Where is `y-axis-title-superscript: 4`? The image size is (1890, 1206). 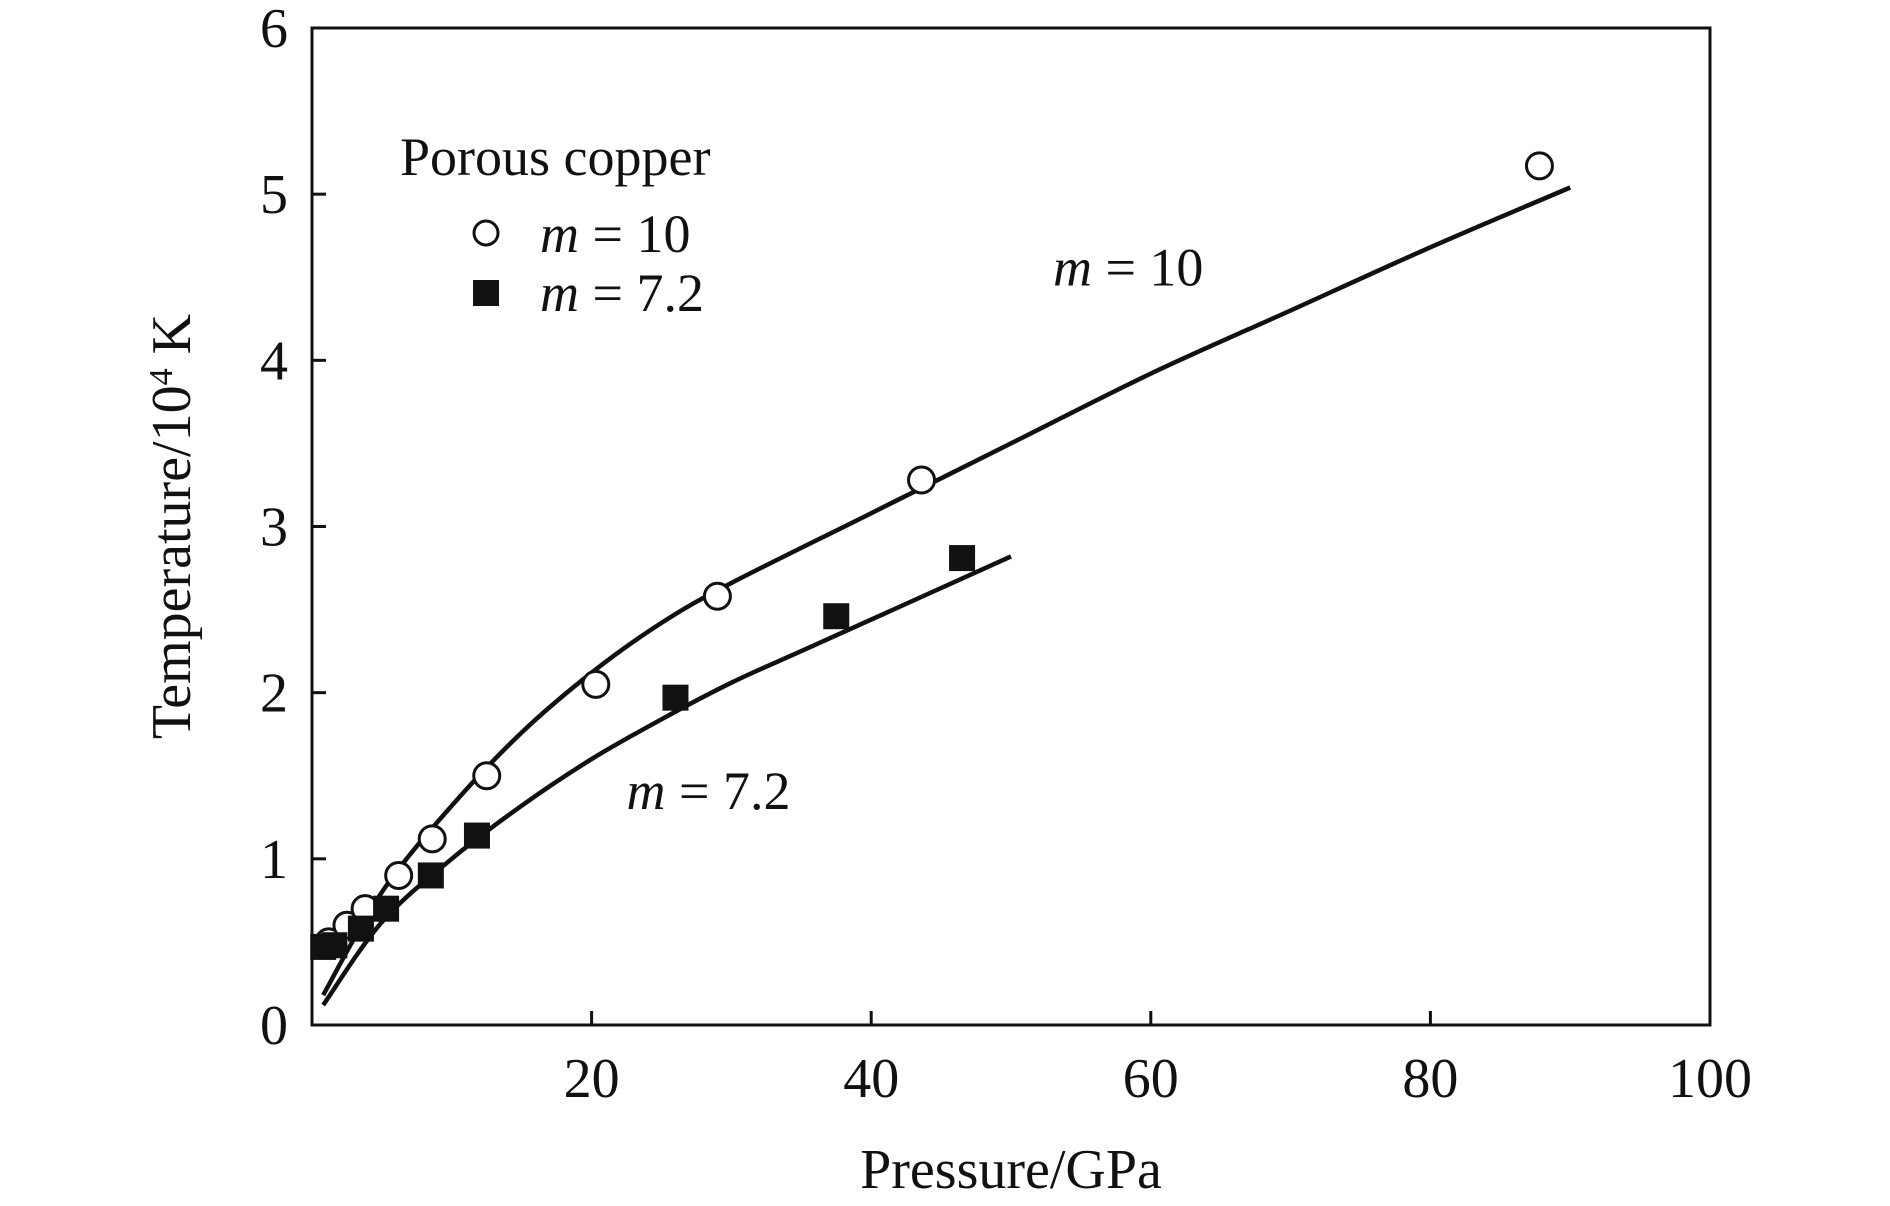 y-axis-title-superscript: 4 is located at coordinates (161, 376).